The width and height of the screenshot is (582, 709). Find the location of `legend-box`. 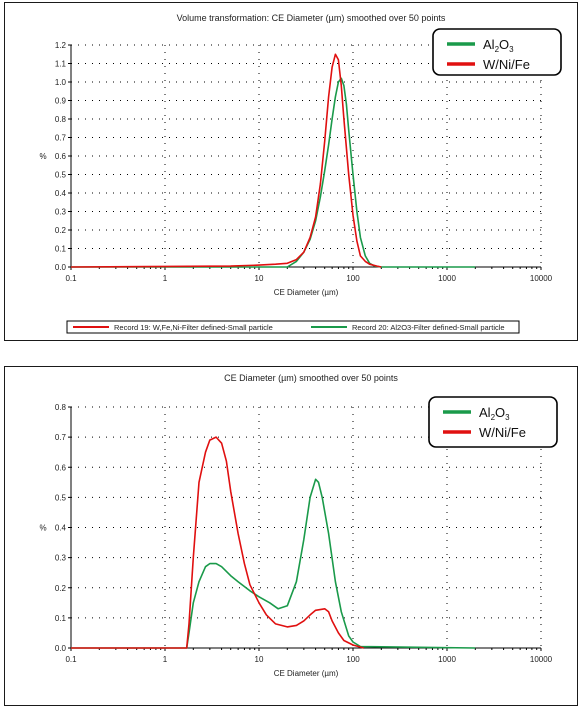

legend-box is located at coordinates (493, 422).